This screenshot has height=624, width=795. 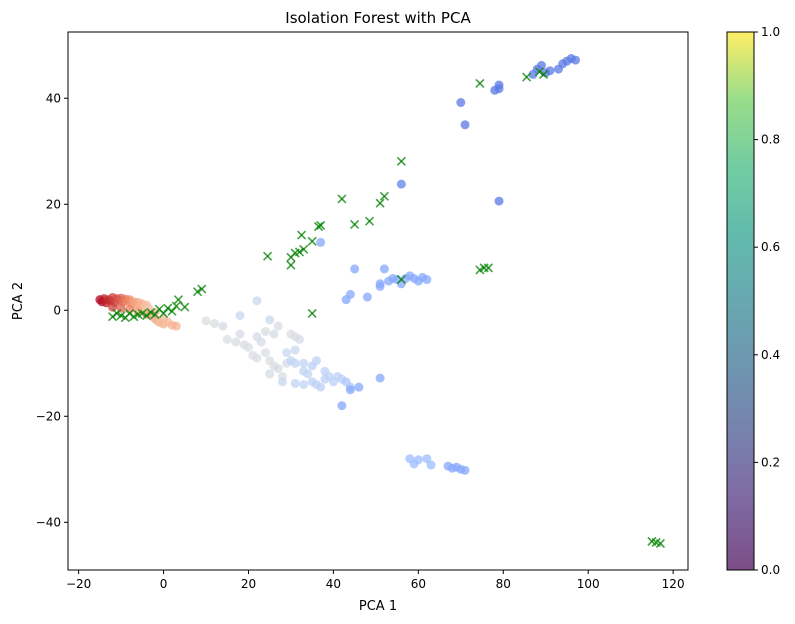 What do you see at coordinates (770, 32) in the screenshot?
I see `colorbar-tick-label: 1.0` at bounding box center [770, 32].